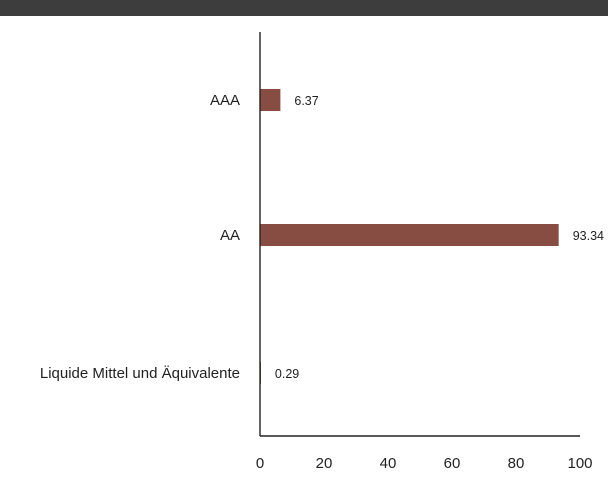 This screenshot has width=608, height=477. I want to click on x-tick-label-2: 40, so click(388, 463).